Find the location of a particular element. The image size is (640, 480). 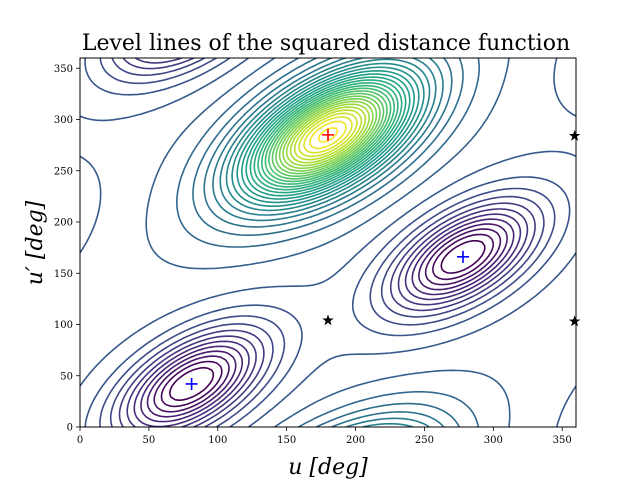

x-tick-label: 50 is located at coordinates (149, 440).